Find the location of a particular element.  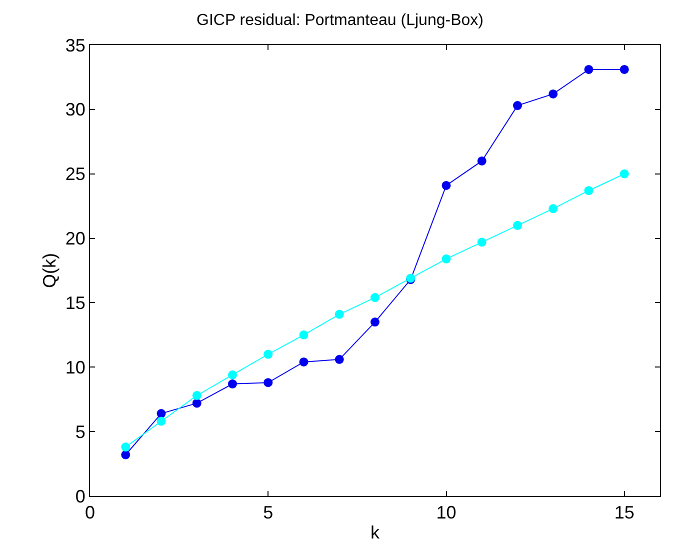

y-tick-label: 25 is located at coordinates (75, 174).